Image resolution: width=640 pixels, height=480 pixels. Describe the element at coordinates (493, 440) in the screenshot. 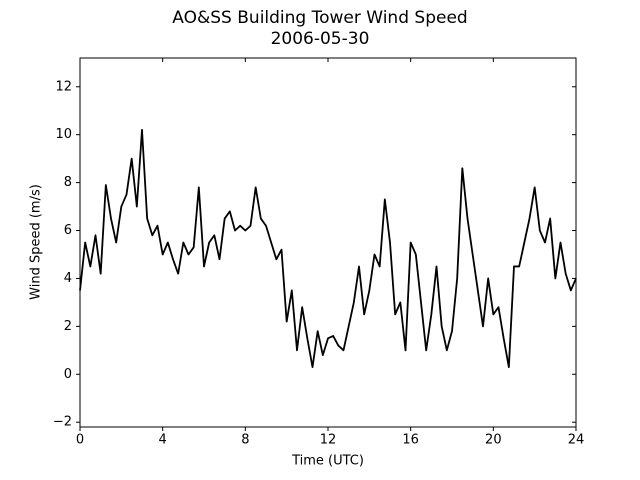

I see `x-tick-label: 20` at that location.